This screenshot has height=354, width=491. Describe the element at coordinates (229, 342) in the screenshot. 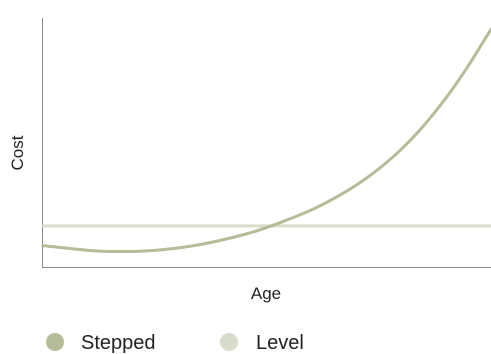

I see `legend-swatch-level` at that location.